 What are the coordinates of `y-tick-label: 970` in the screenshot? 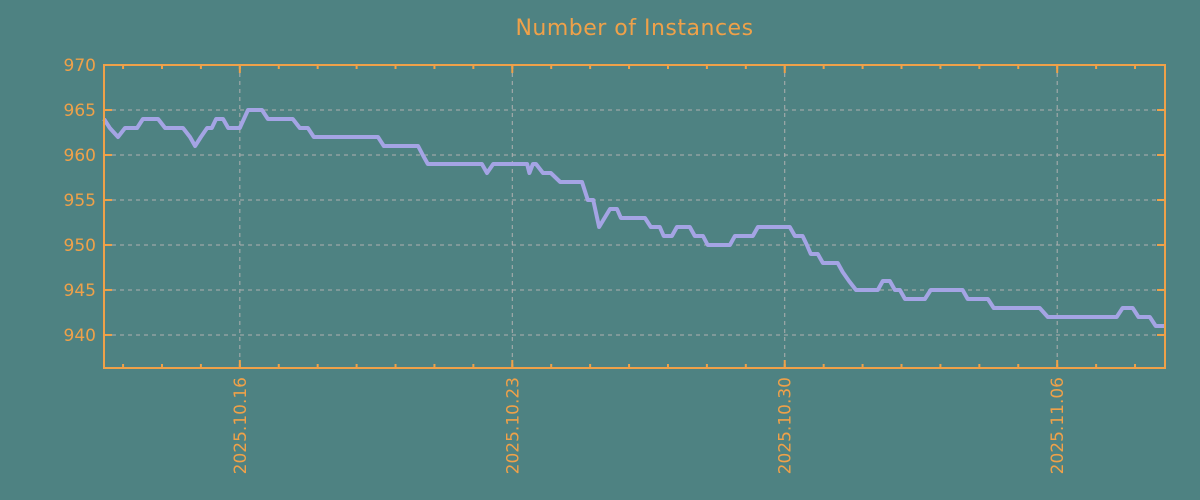 It's located at (80, 66).